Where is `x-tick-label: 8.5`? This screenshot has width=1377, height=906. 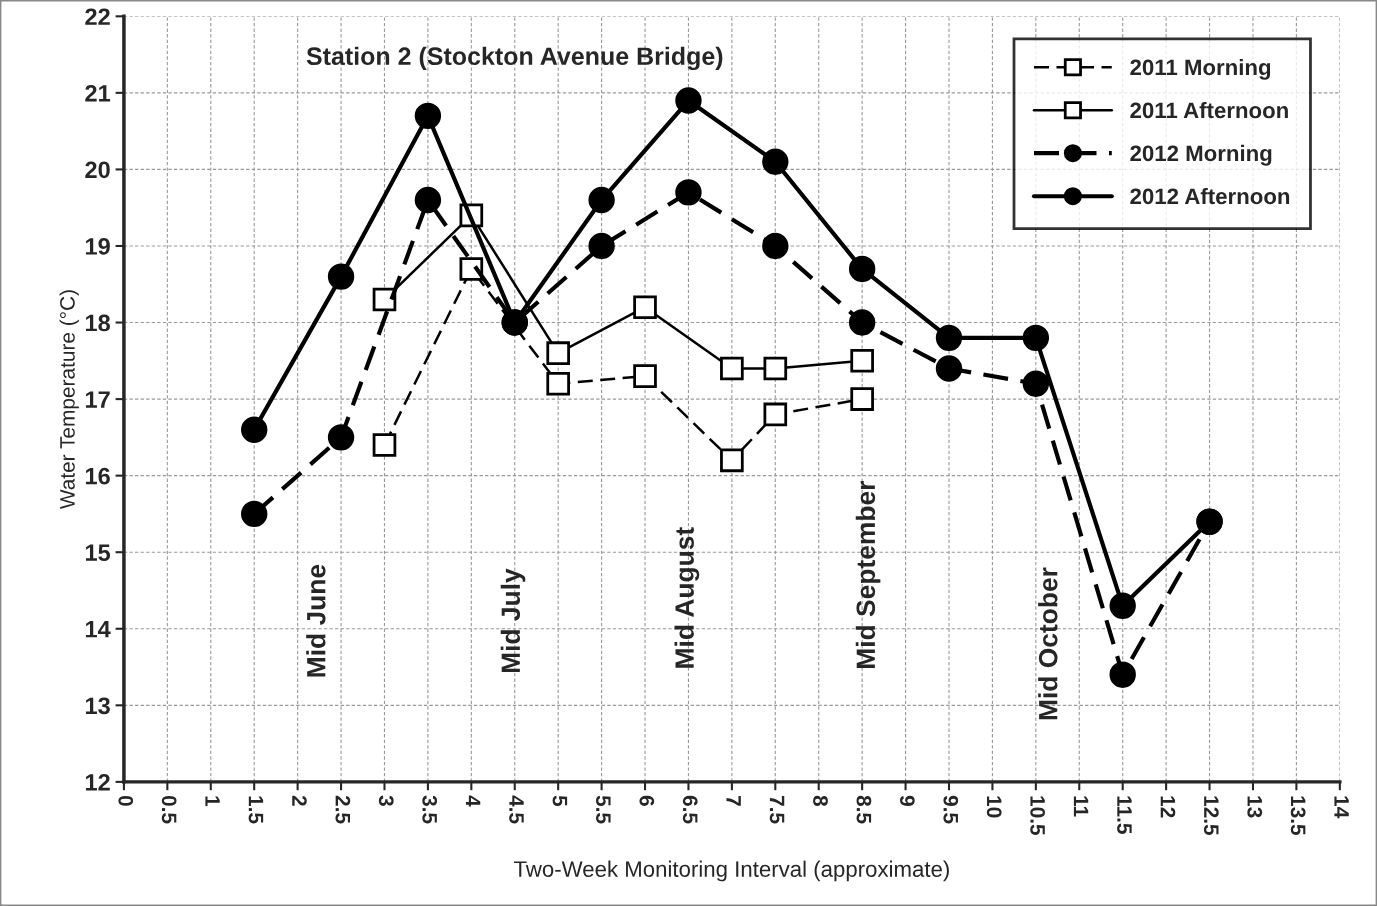
x-tick-label: 8.5 is located at coordinates (864, 809).